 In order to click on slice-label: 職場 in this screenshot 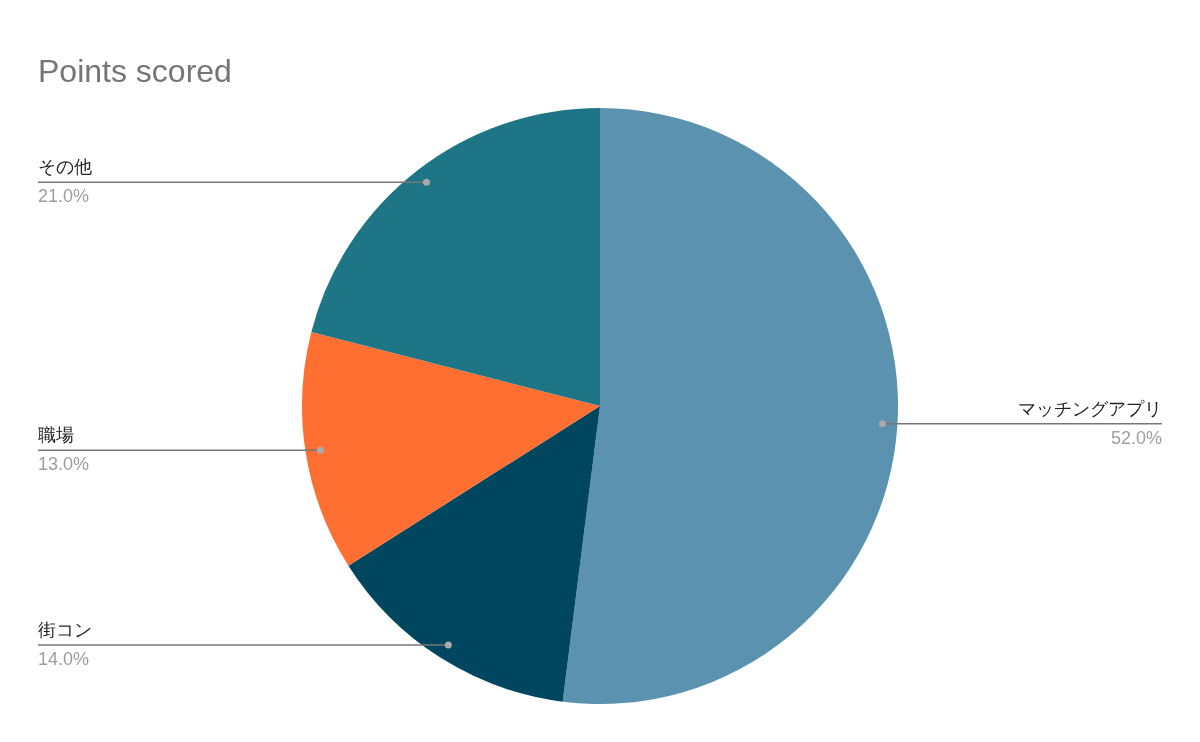, I will do `click(56, 435)`.